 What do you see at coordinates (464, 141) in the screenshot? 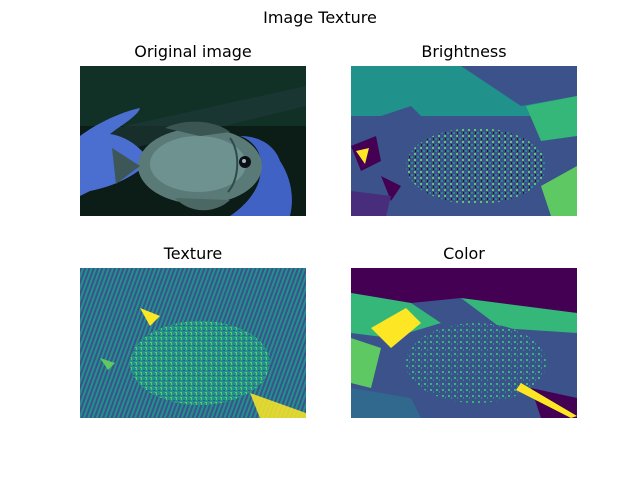
I see `brightness-map` at bounding box center [464, 141].